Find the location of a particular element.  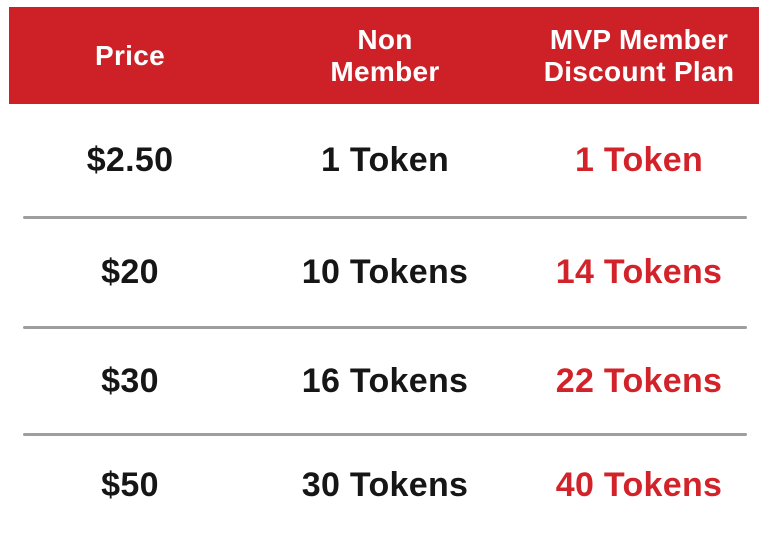

non-member-tokens-cell: 16 Tokens is located at coordinates (385, 380).